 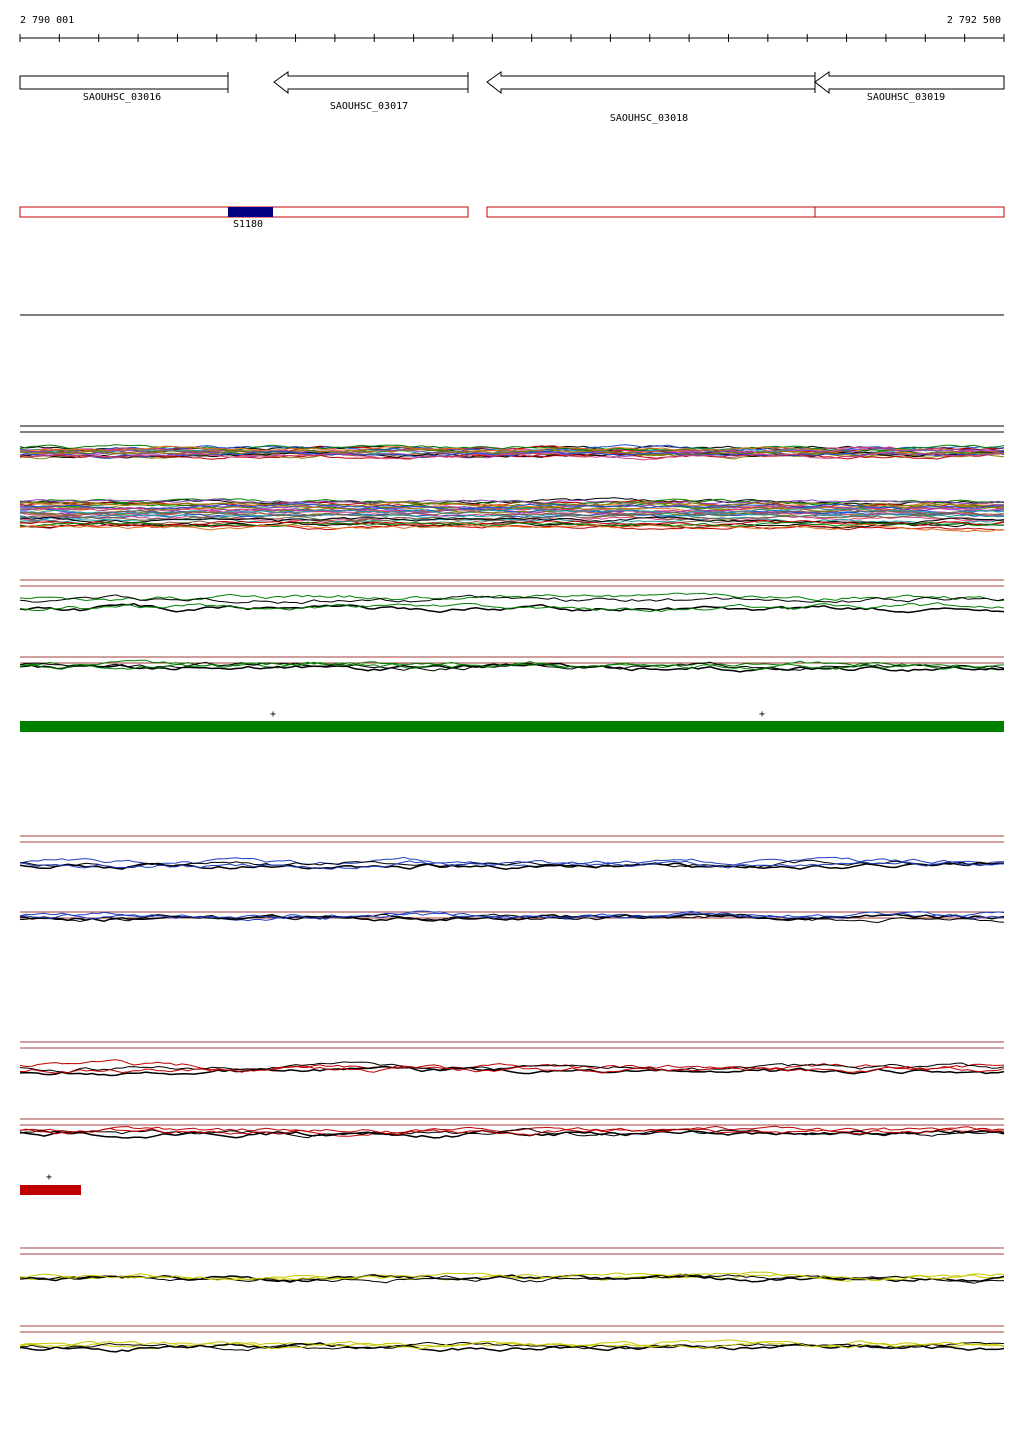 I want to click on ruler-start: 2 790 001, so click(x=47, y=20).